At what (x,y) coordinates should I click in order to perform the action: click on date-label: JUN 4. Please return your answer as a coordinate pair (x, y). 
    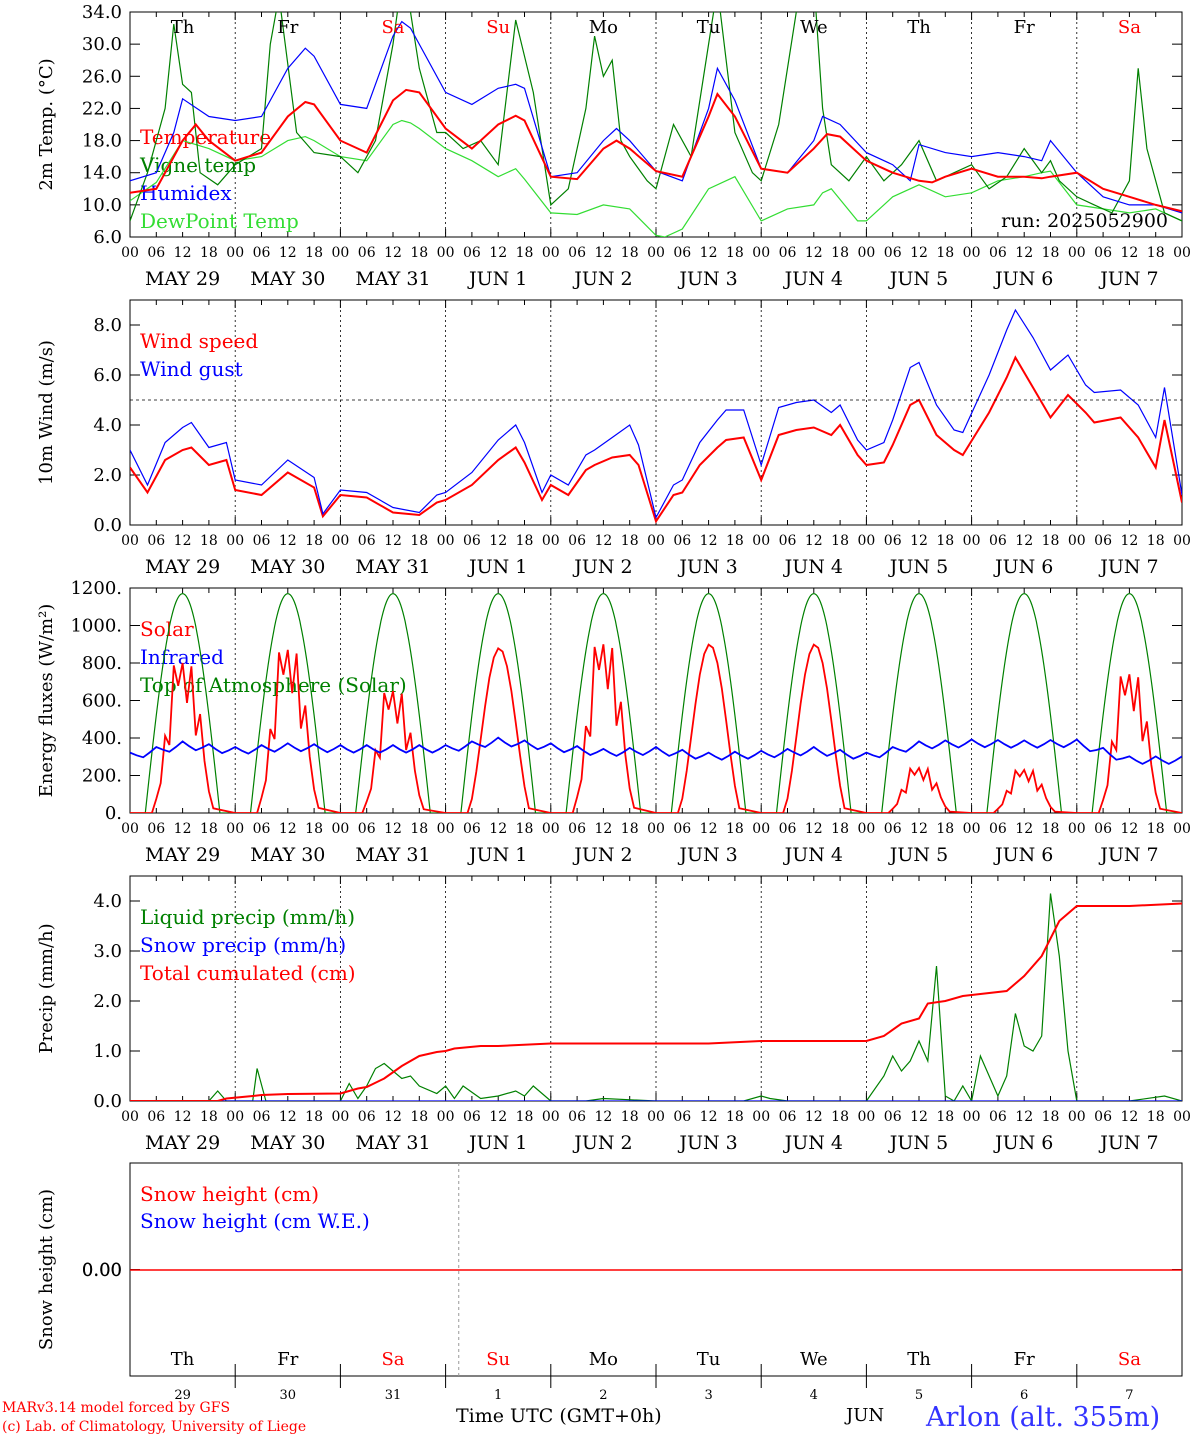
    Looking at the image, I should click on (813, 855).